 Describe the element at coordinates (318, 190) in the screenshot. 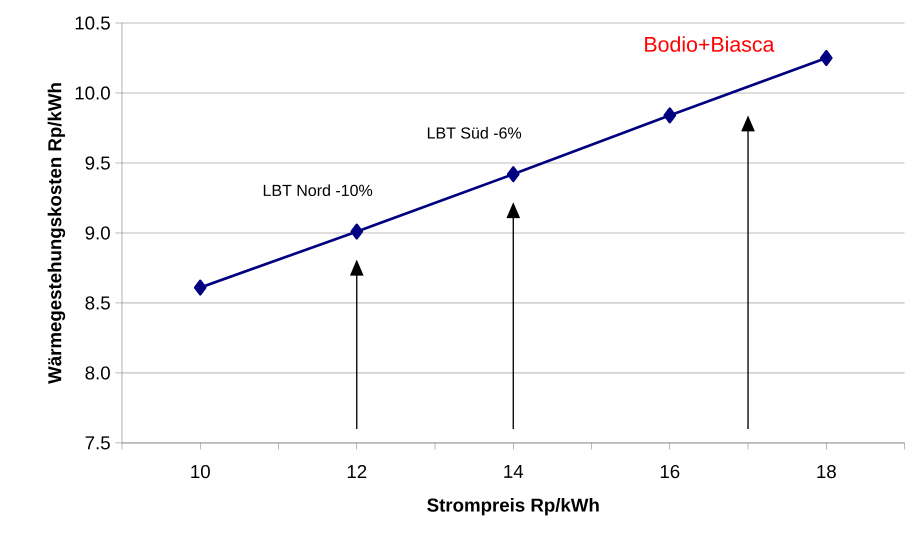

I see `annotation: LBT Nord -10%` at that location.